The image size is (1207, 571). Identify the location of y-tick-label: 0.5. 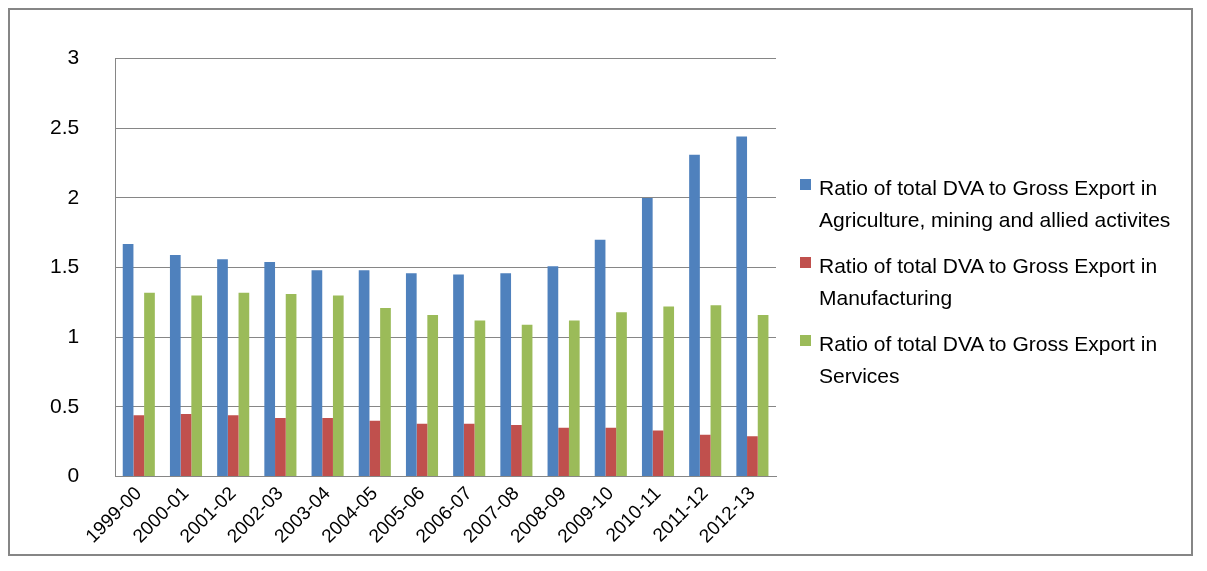
(64, 405).